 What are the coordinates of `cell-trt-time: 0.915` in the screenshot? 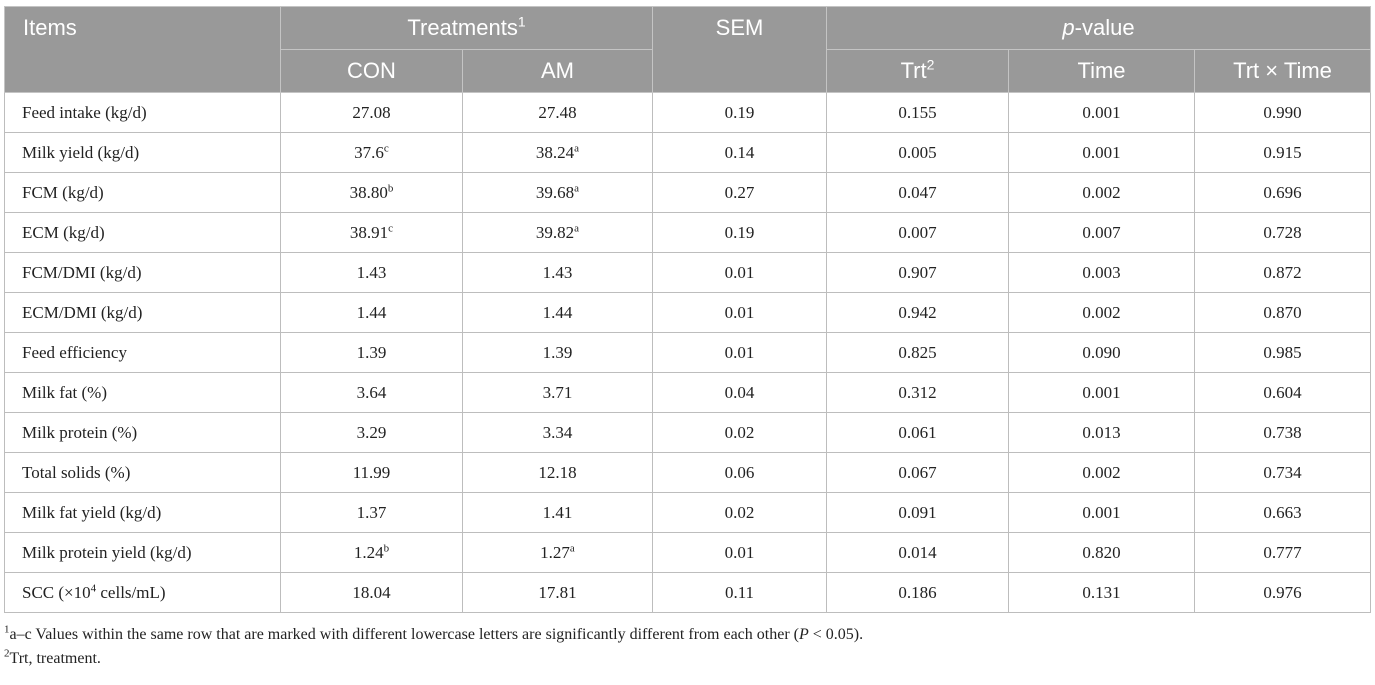 It's located at (1282, 152).